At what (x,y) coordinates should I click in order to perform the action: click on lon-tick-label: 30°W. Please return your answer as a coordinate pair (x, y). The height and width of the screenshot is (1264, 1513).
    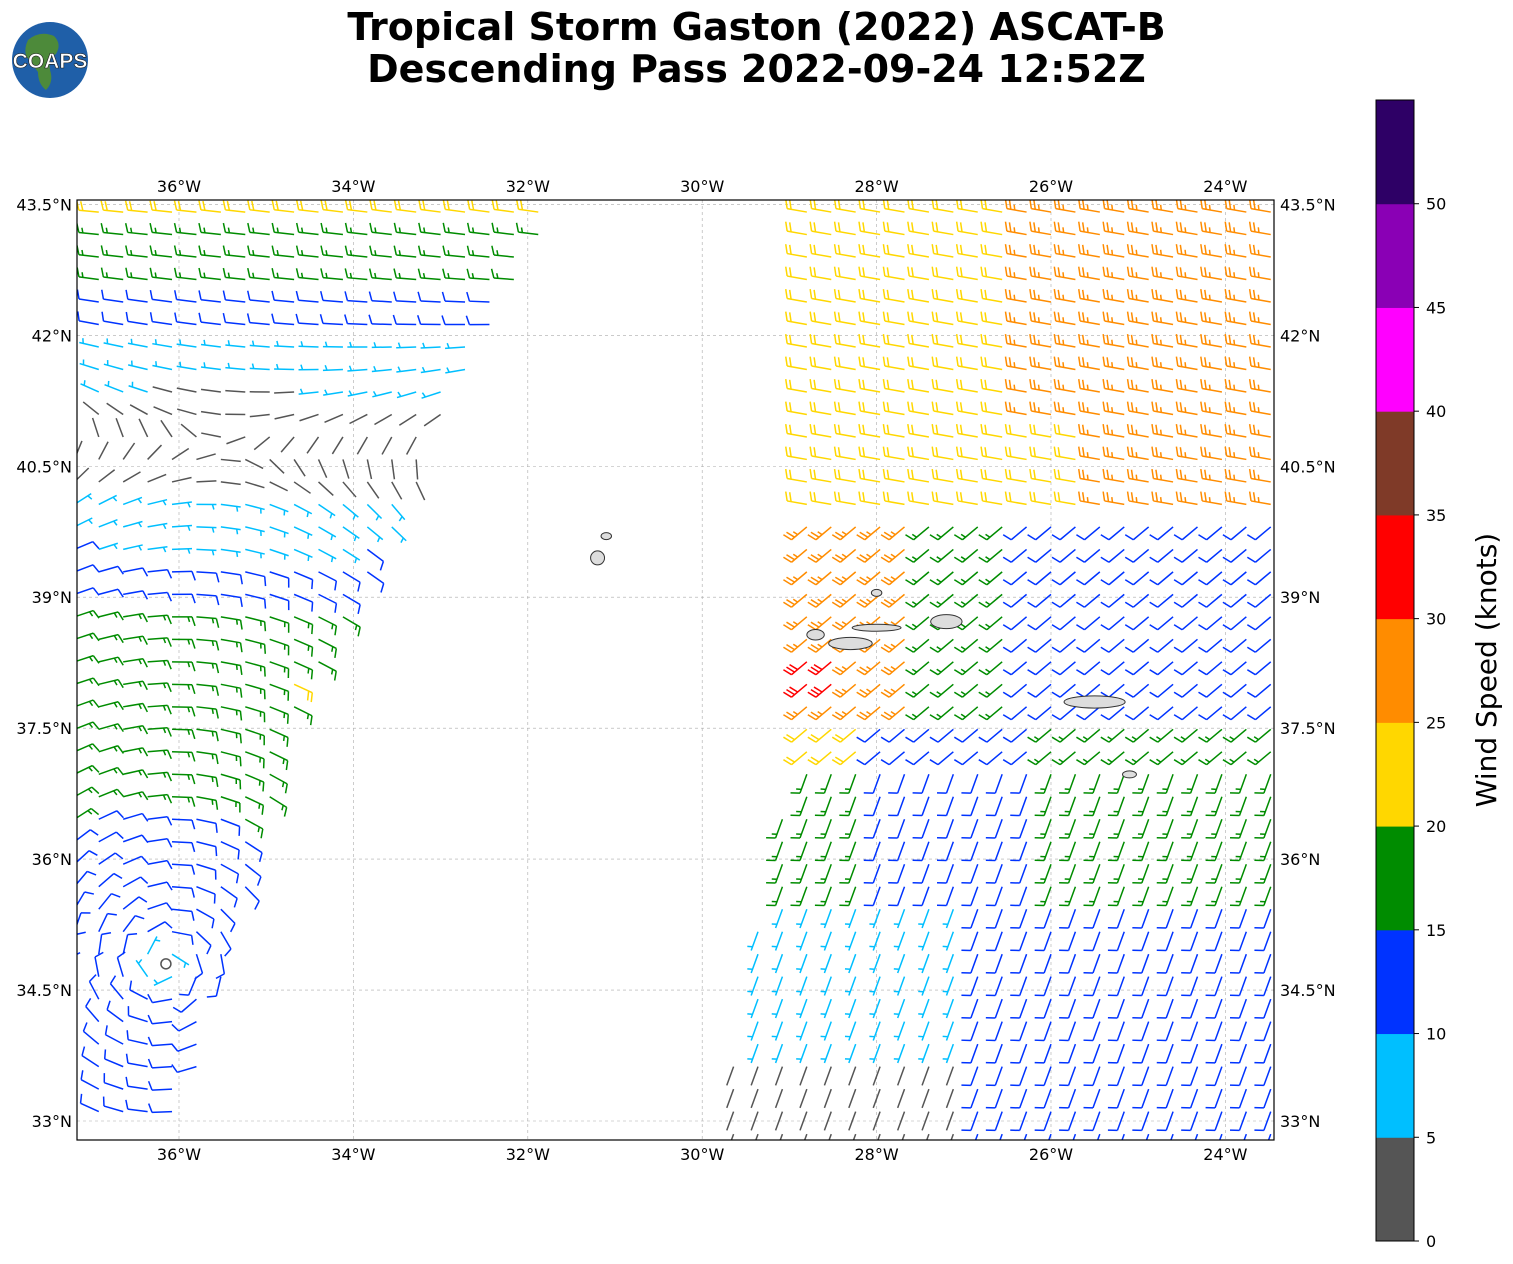
    Looking at the image, I should click on (702, 186).